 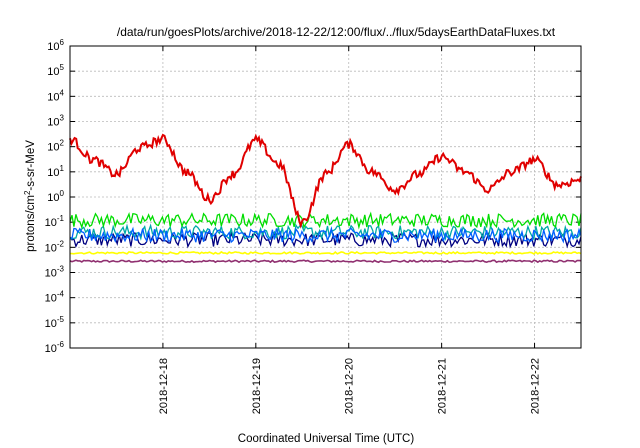 What do you see at coordinates (536, 386) in the screenshot?
I see `x-tick-label: 2018-12-22` at bounding box center [536, 386].